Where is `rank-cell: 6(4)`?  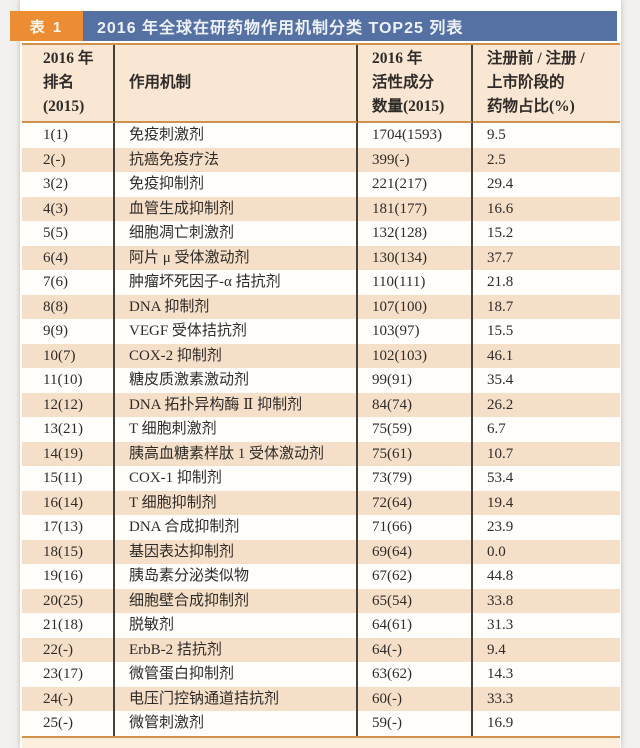
rank-cell: 6(4) is located at coordinates (68, 257).